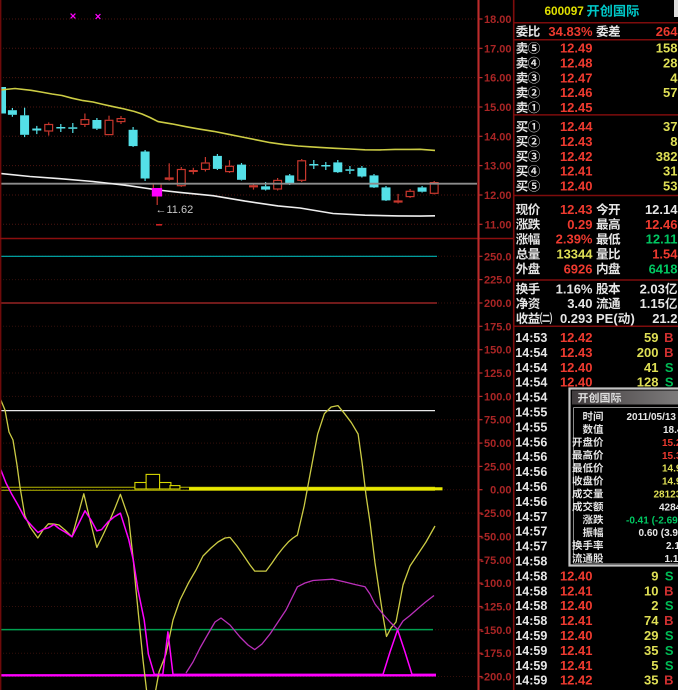 This screenshot has width=678, height=690. Describe the element at coordinates (498, 327) in the screenshot. I see `svg-text: 175.0` at that location.